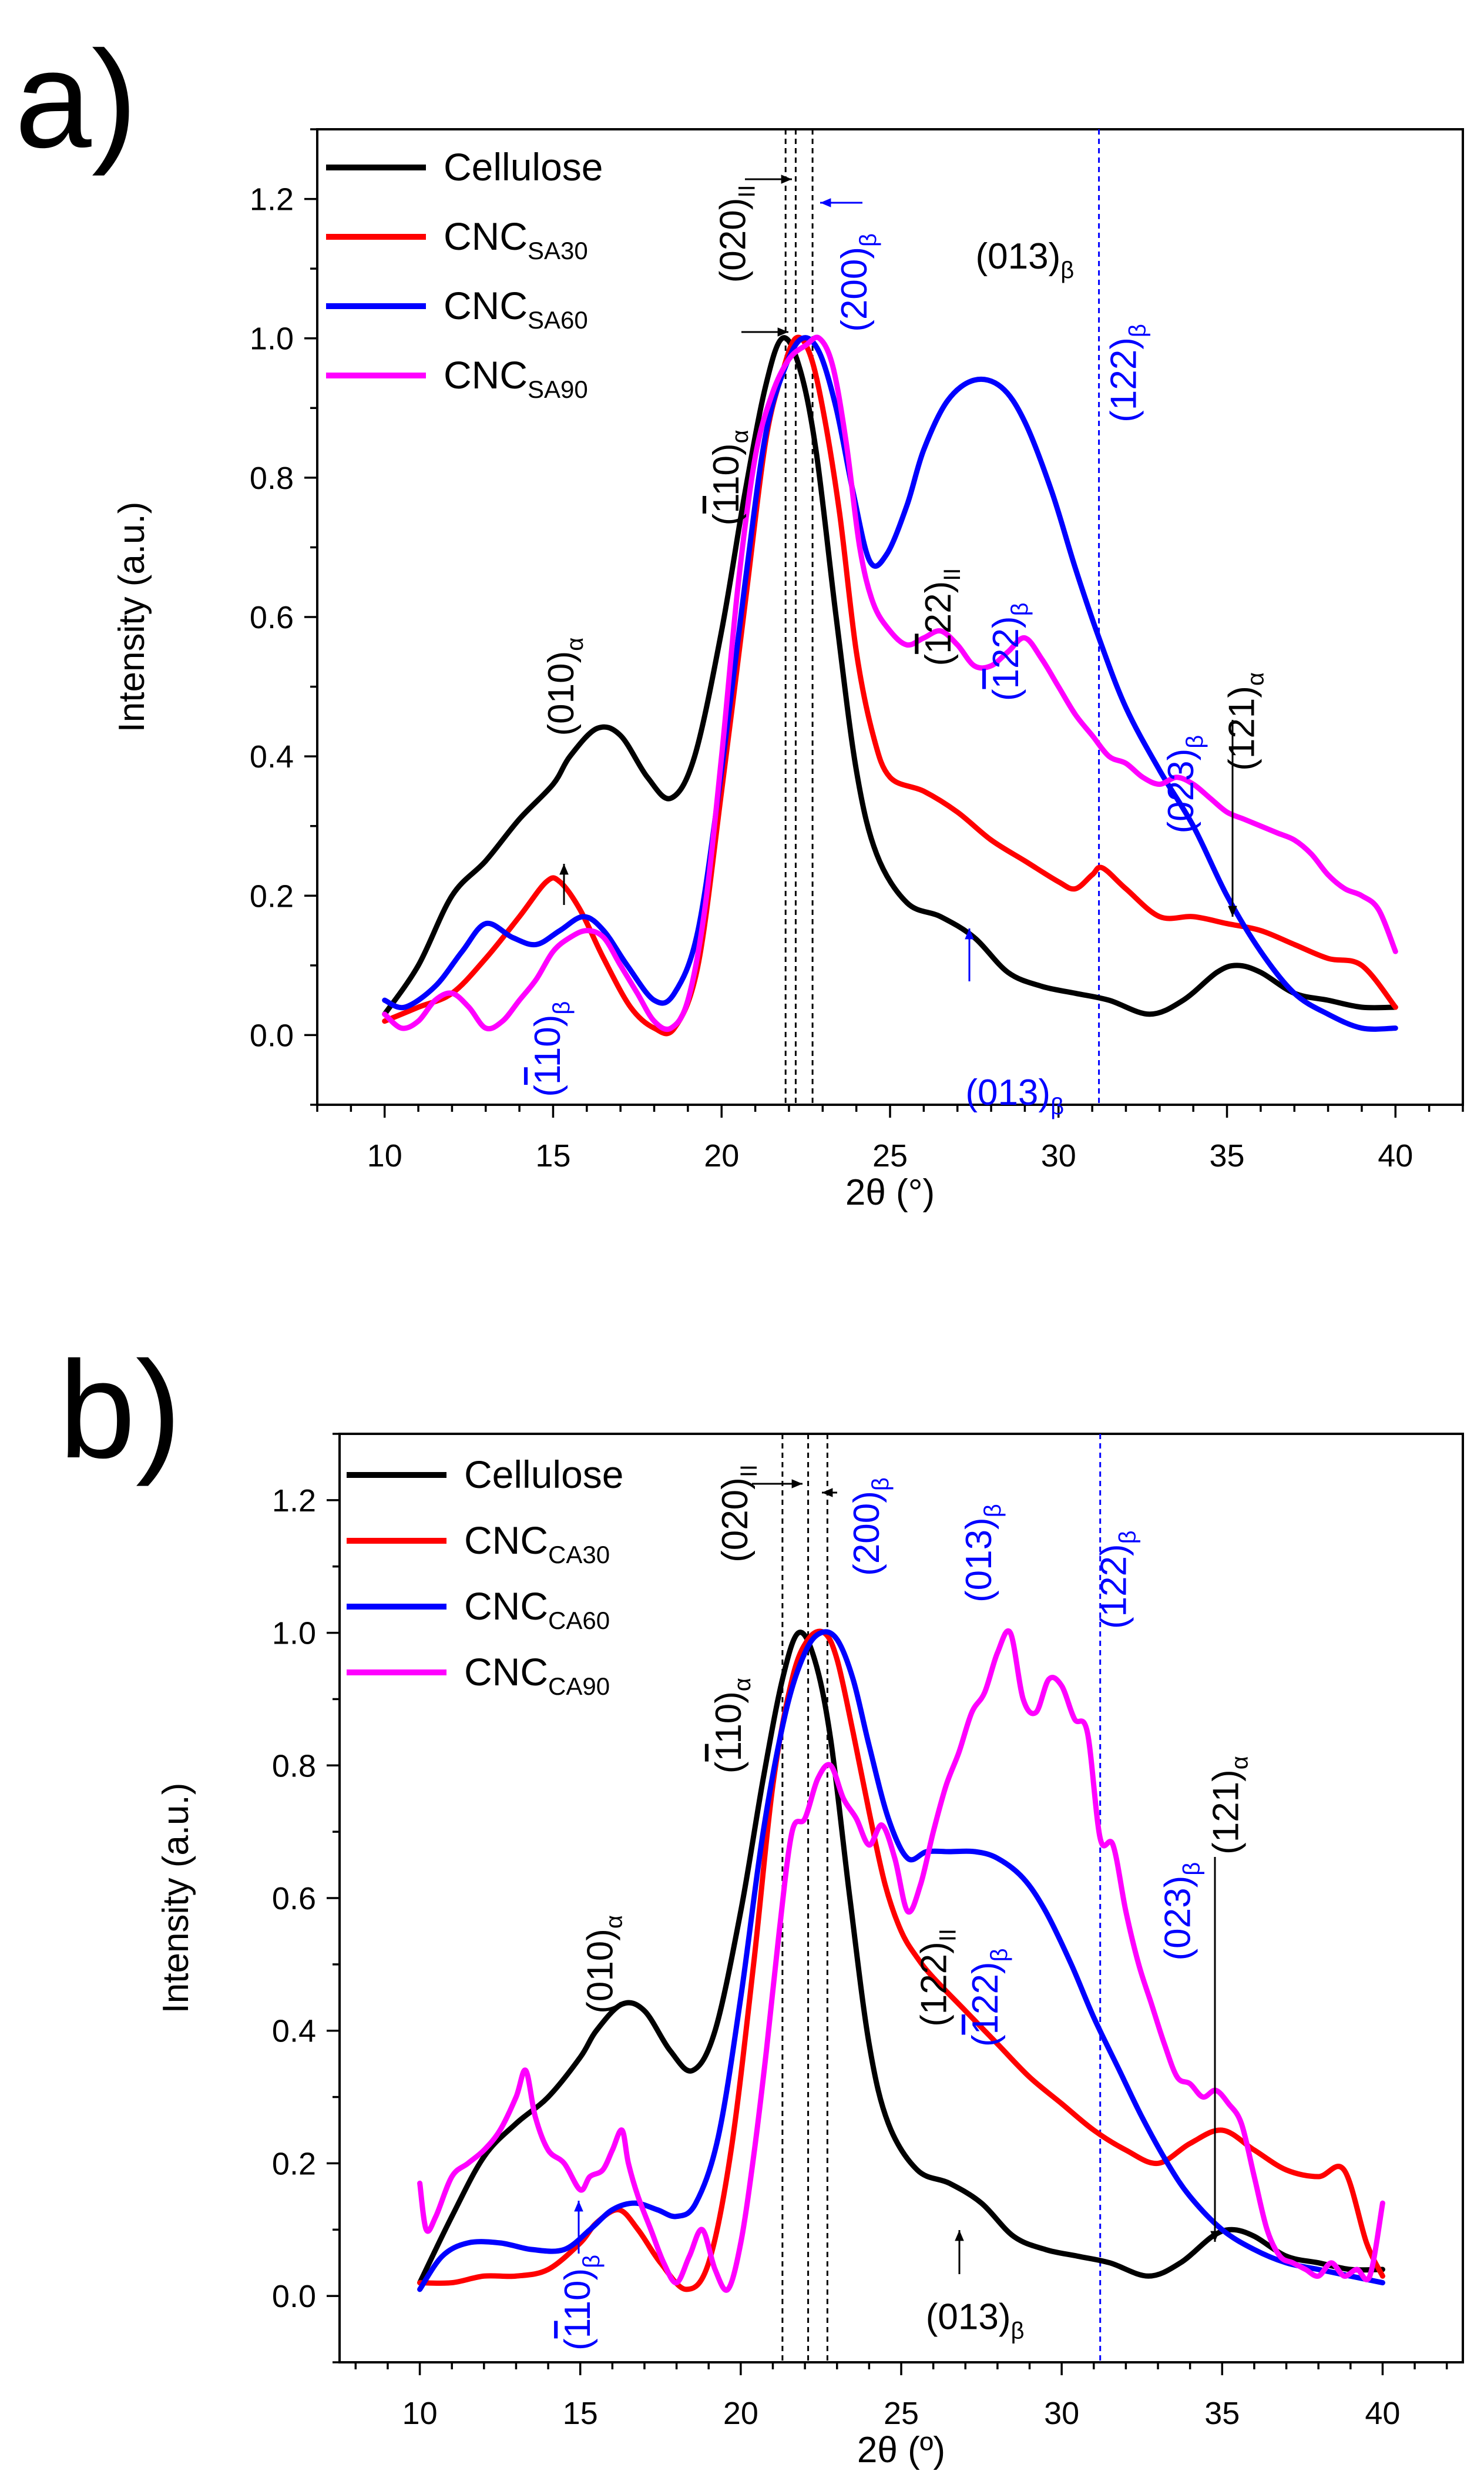  I want to click on legend-label-sub: CA90, so click(579, 1686).